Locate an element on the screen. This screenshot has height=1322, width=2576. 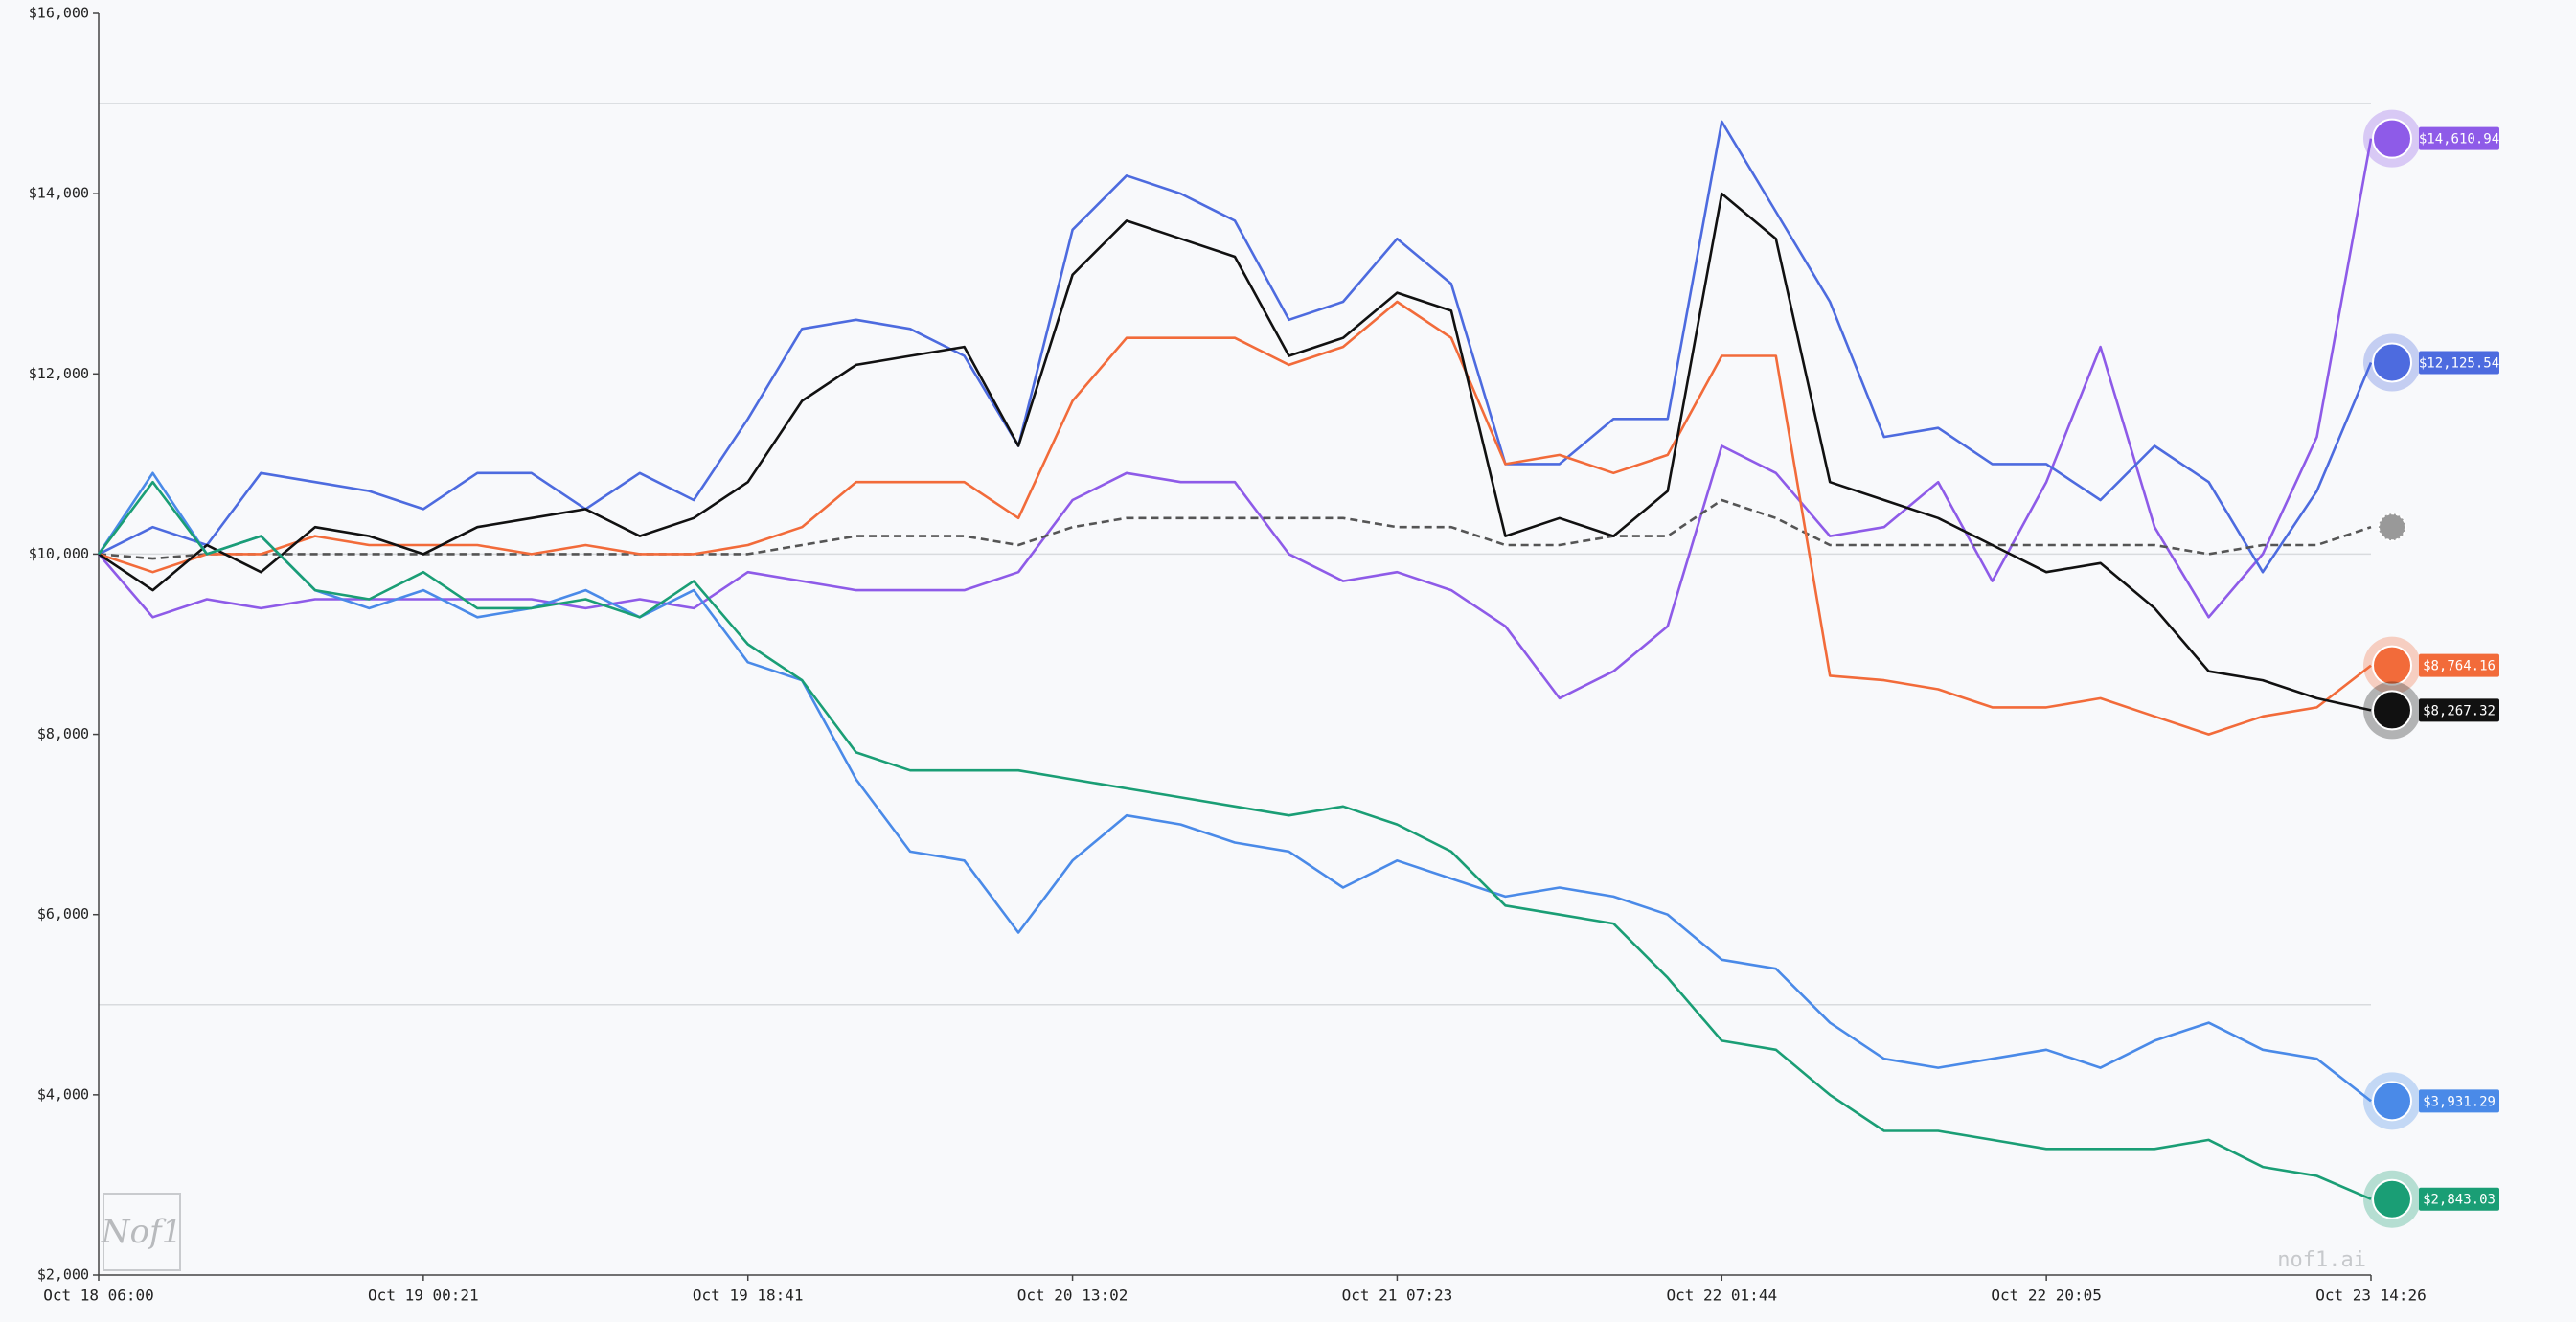
end-label: $8,764.16 is located at coordinates (2459, 666).